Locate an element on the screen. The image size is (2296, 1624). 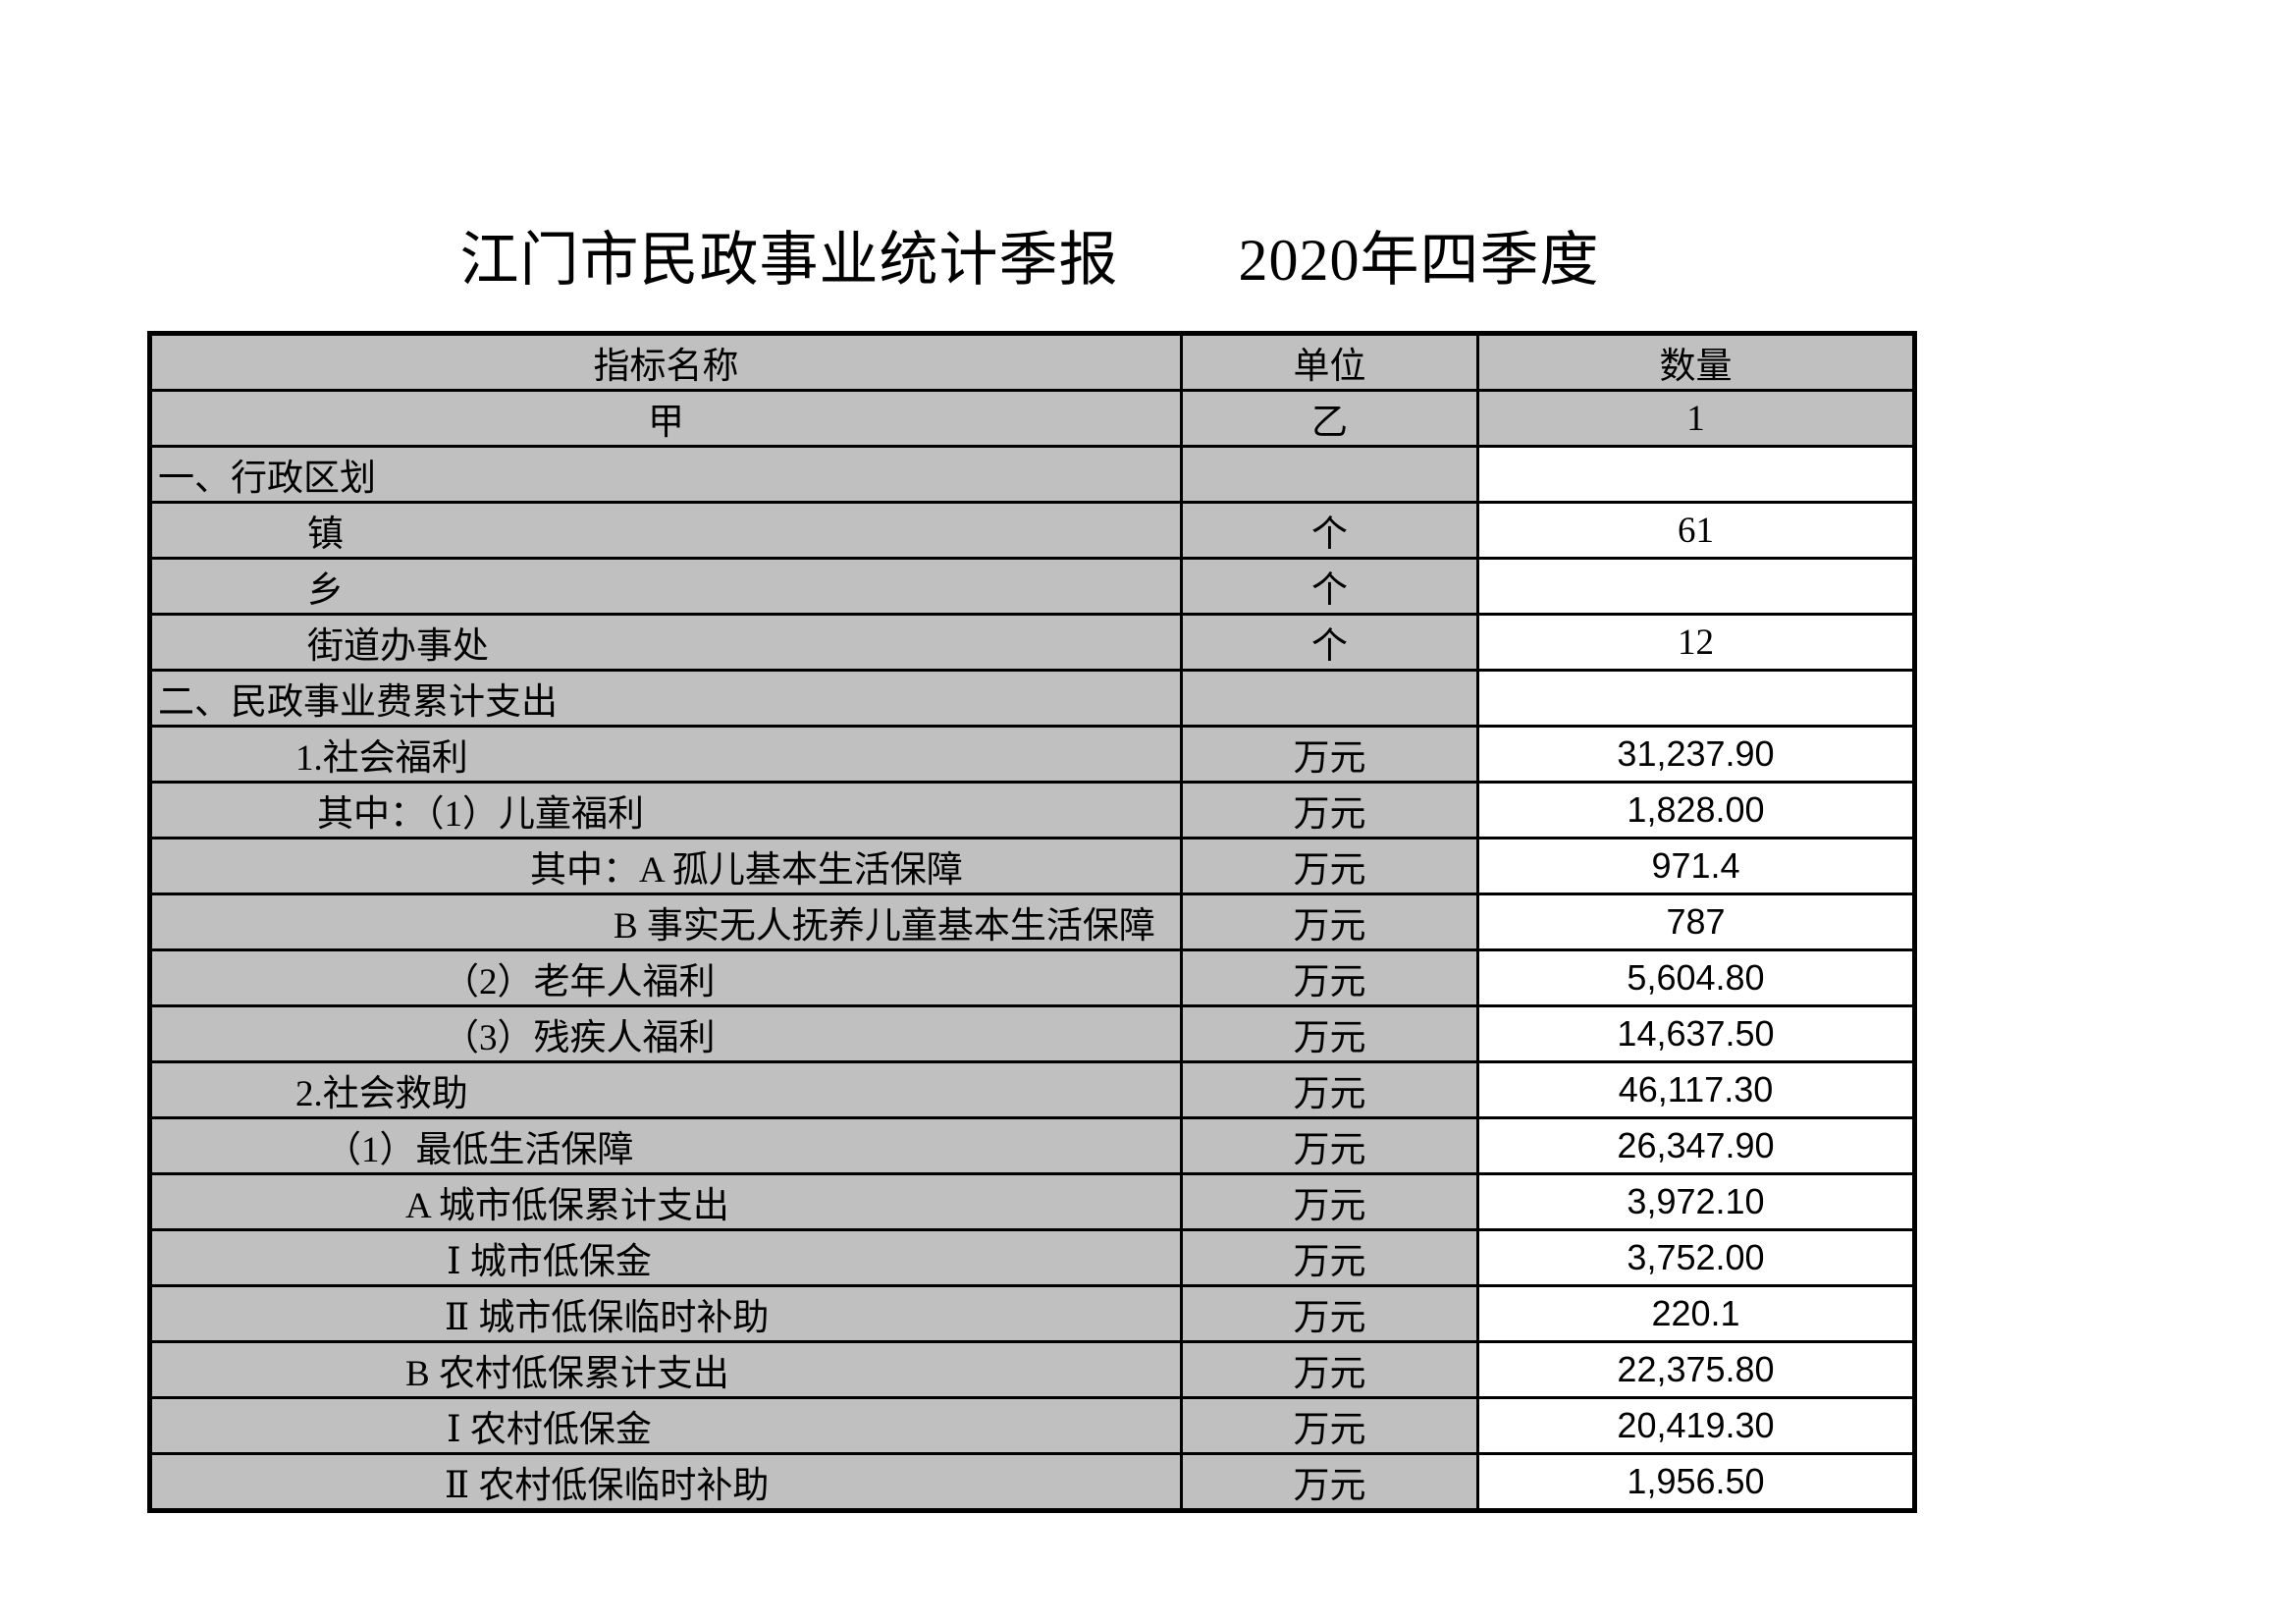
header-row-keys: 甲 乙 1 is located at coordinates (1032, 418).